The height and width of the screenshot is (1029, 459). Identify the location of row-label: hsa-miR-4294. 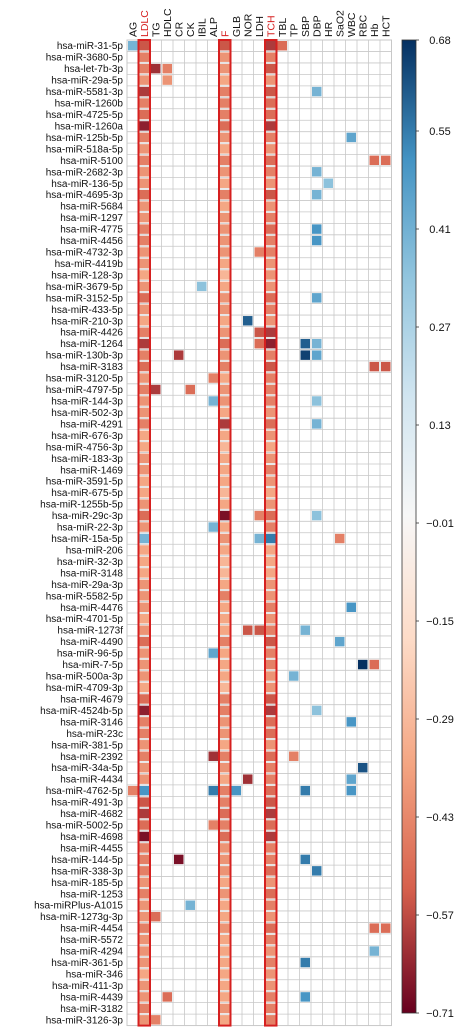
(91, 952).